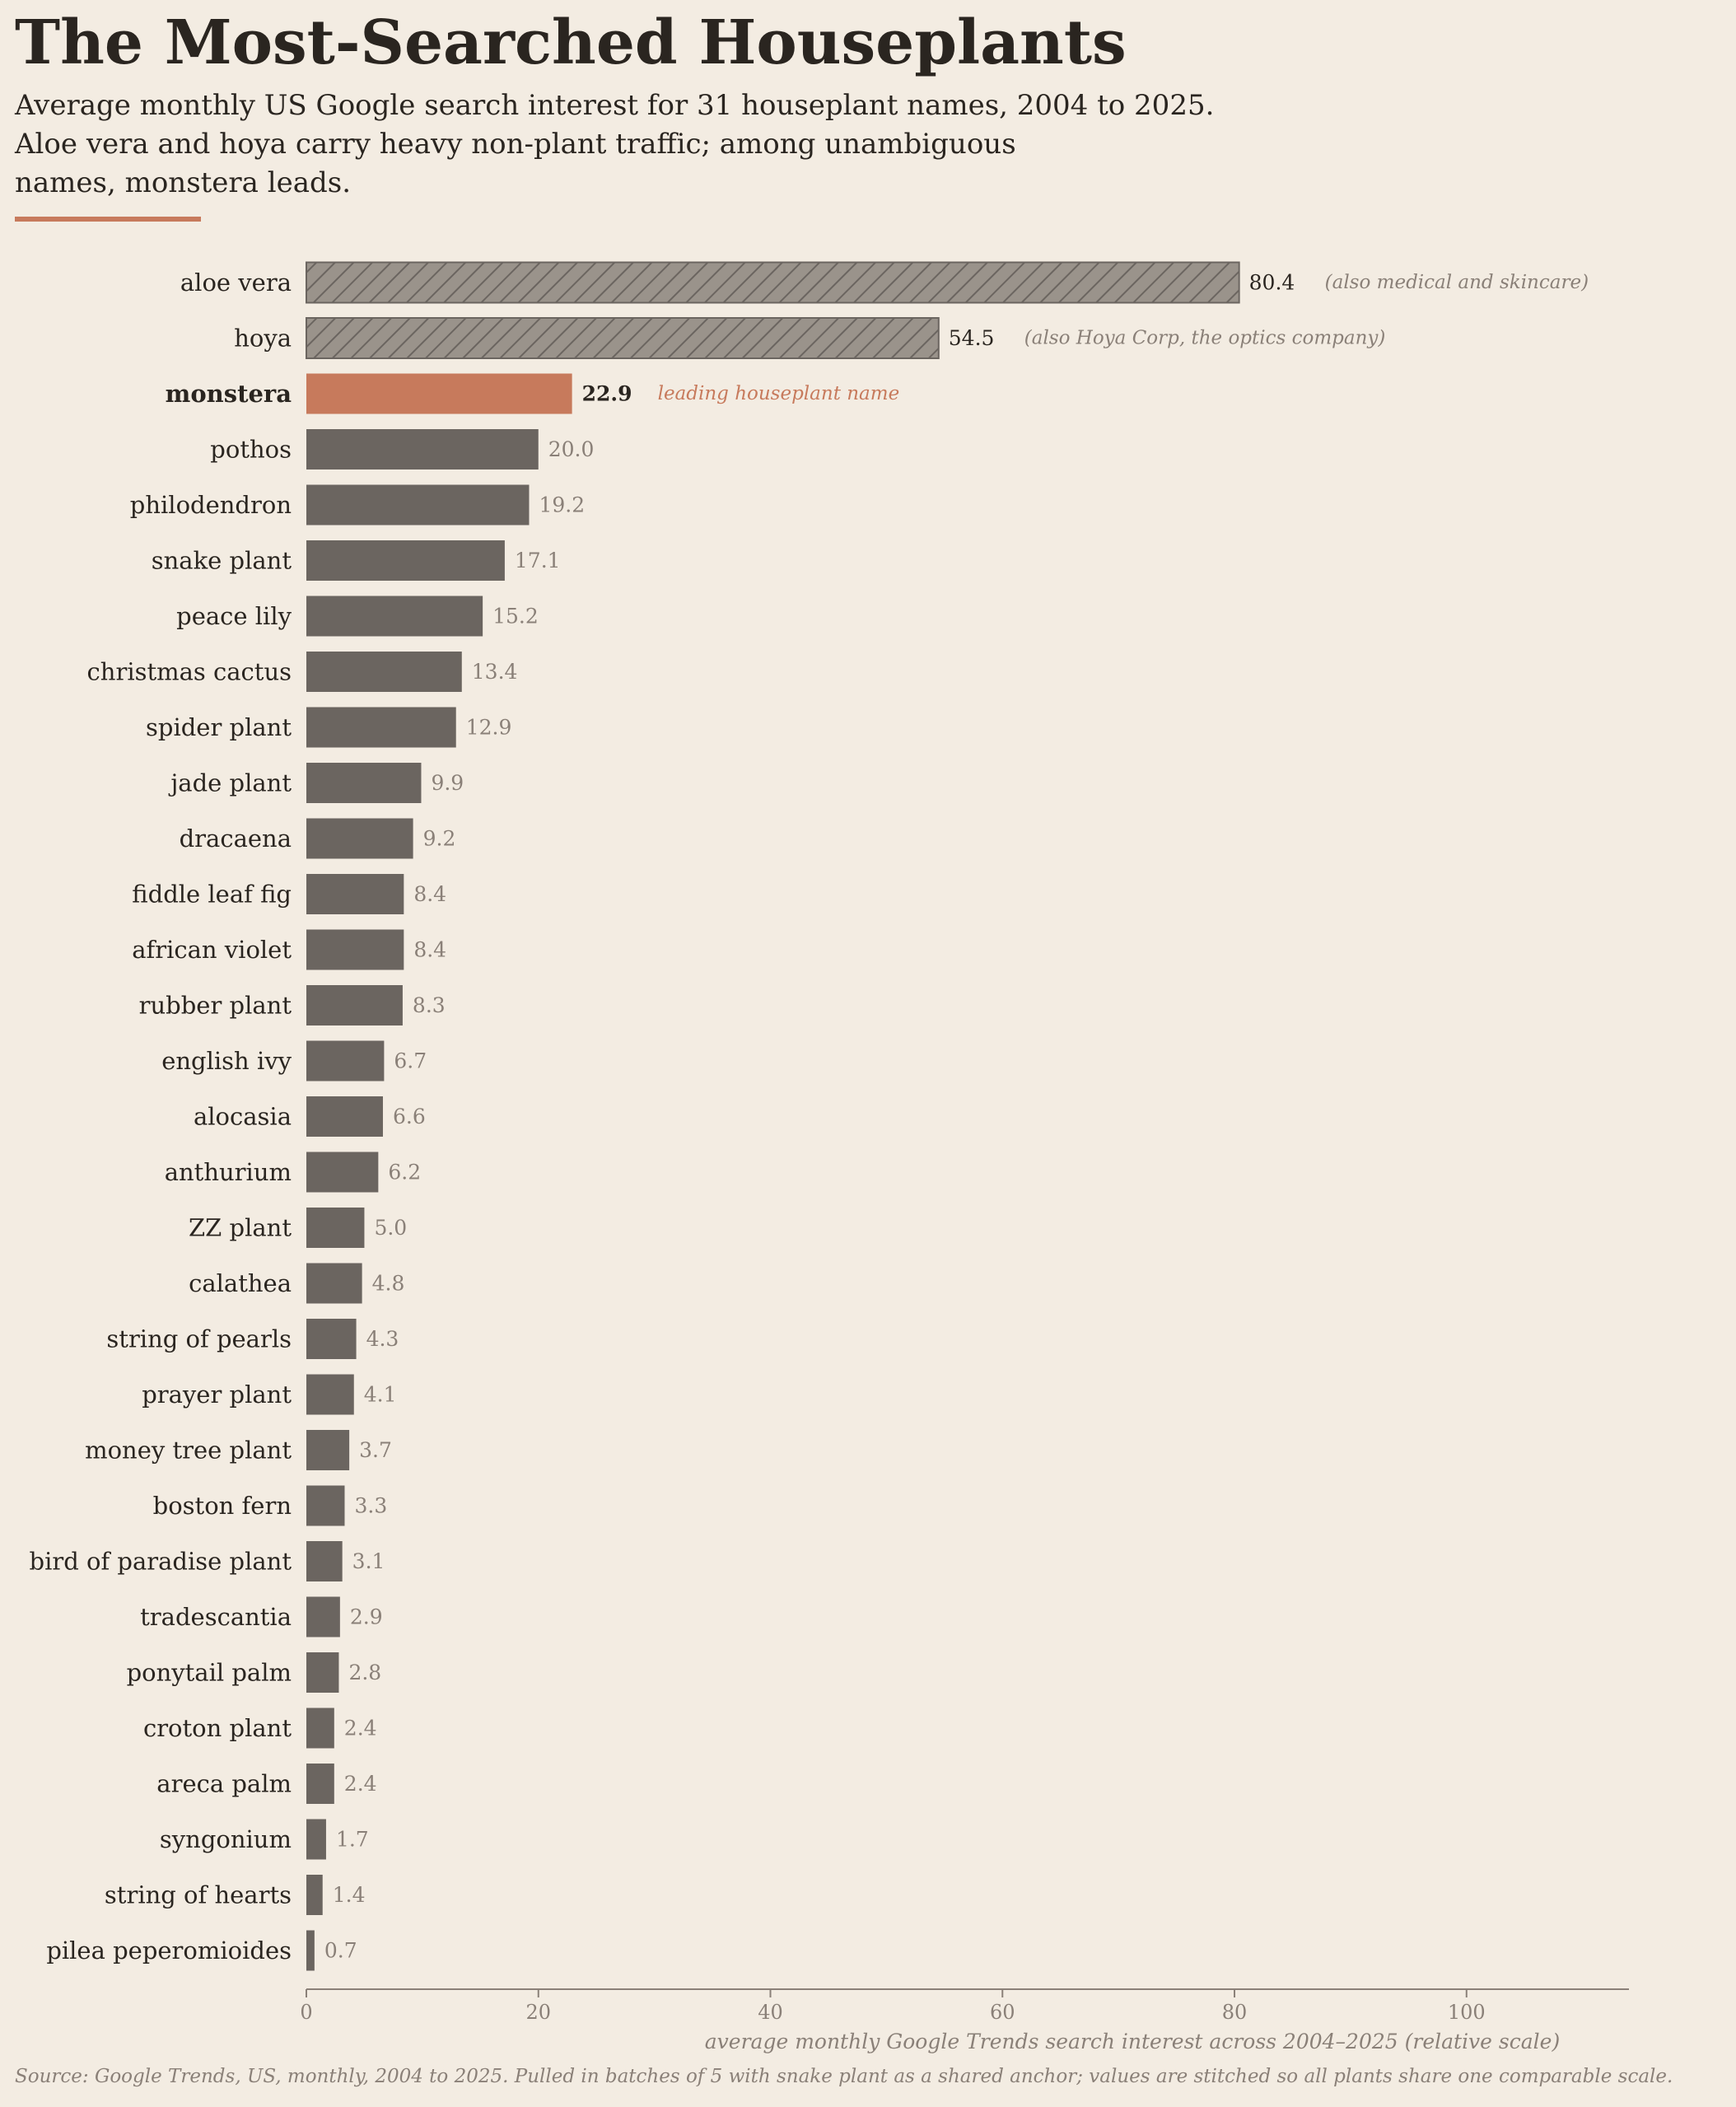 This screenshot has width=1736, height=2107. What do you see at coordinates (515, 616) in the screenshot?
I see `value-label: 15.2` at bounding box center [515, 616].